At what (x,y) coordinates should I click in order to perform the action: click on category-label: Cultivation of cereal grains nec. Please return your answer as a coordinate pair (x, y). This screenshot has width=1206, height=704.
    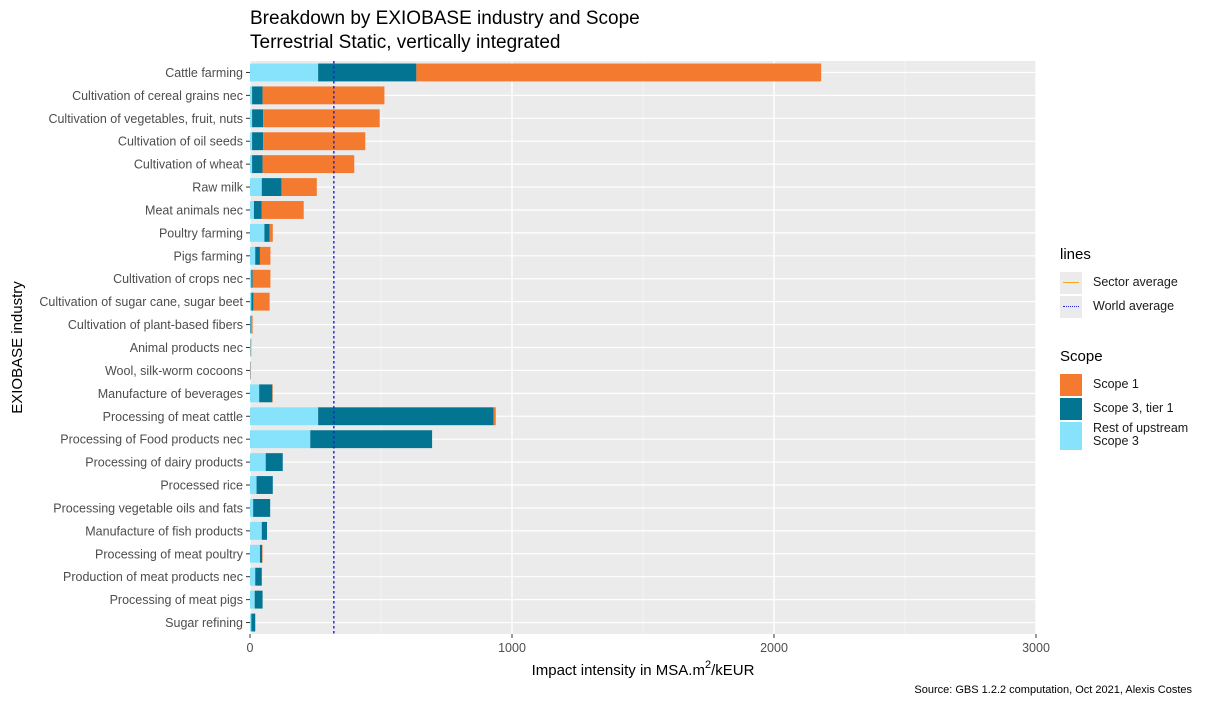
    Looking at the image, I should click on (157, 96).